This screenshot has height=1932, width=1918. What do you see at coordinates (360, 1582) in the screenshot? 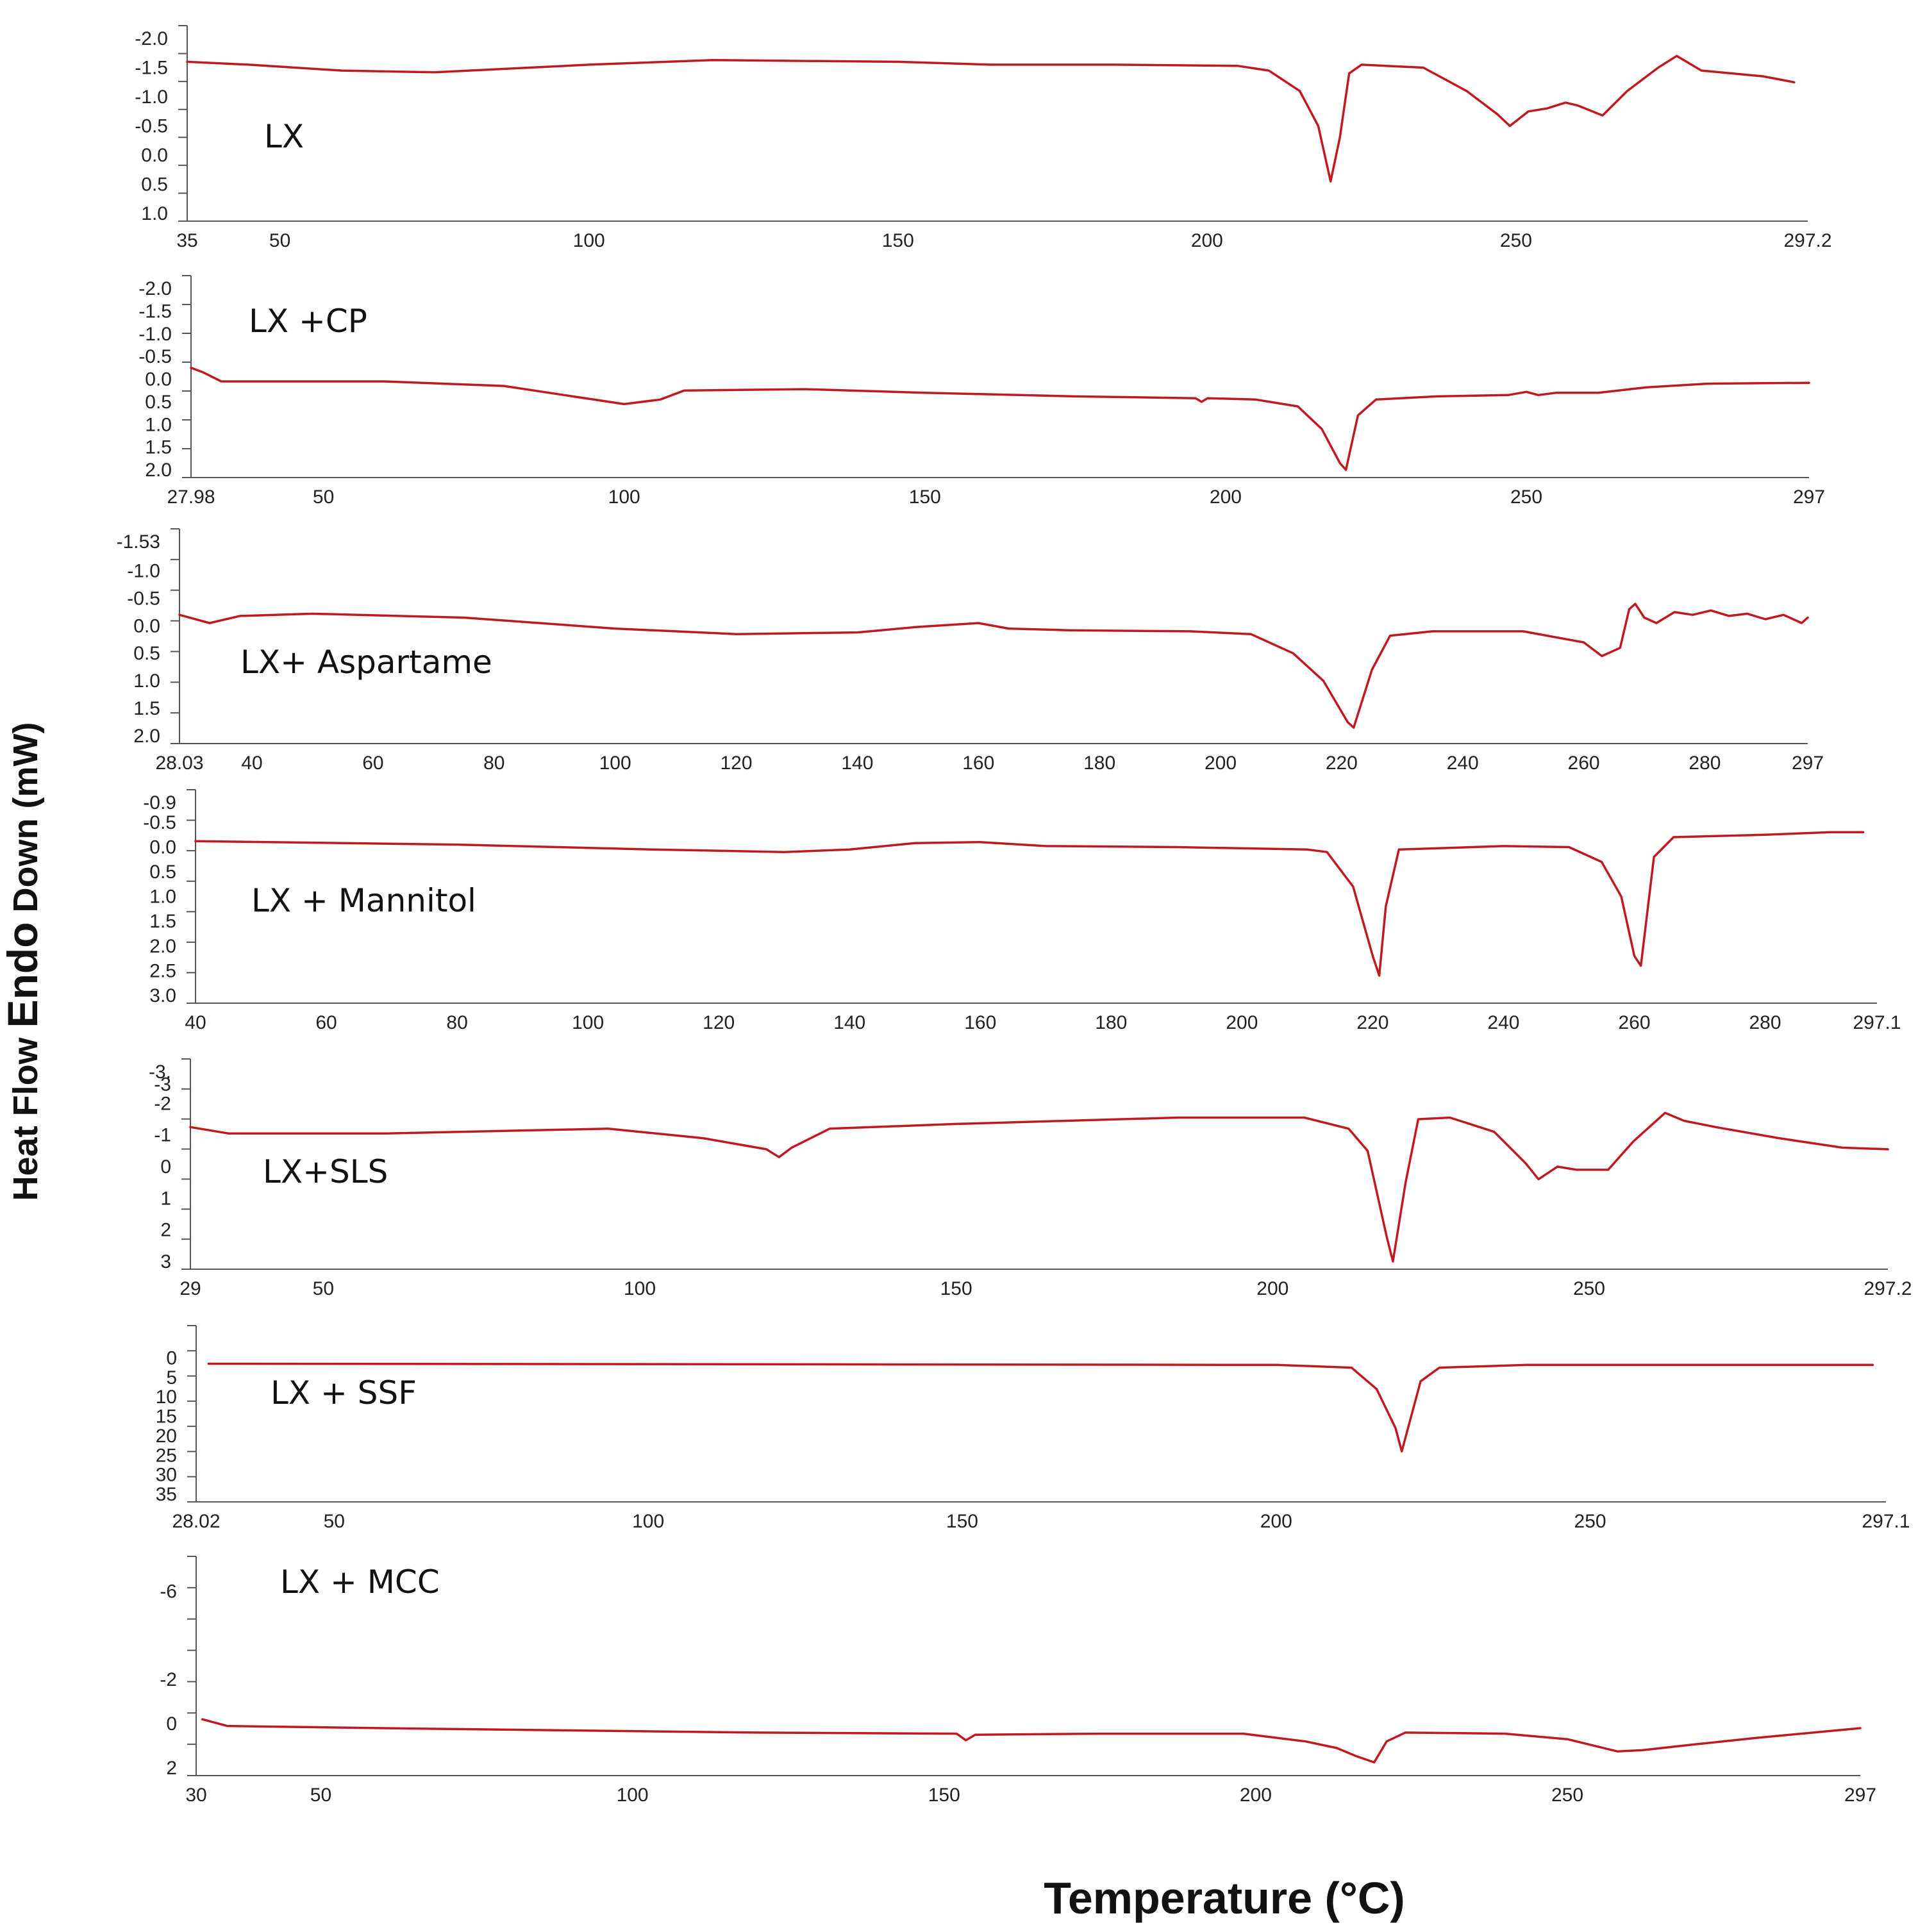
I see `panel-label: LX + MCC` at bounding box center [360, 1582].